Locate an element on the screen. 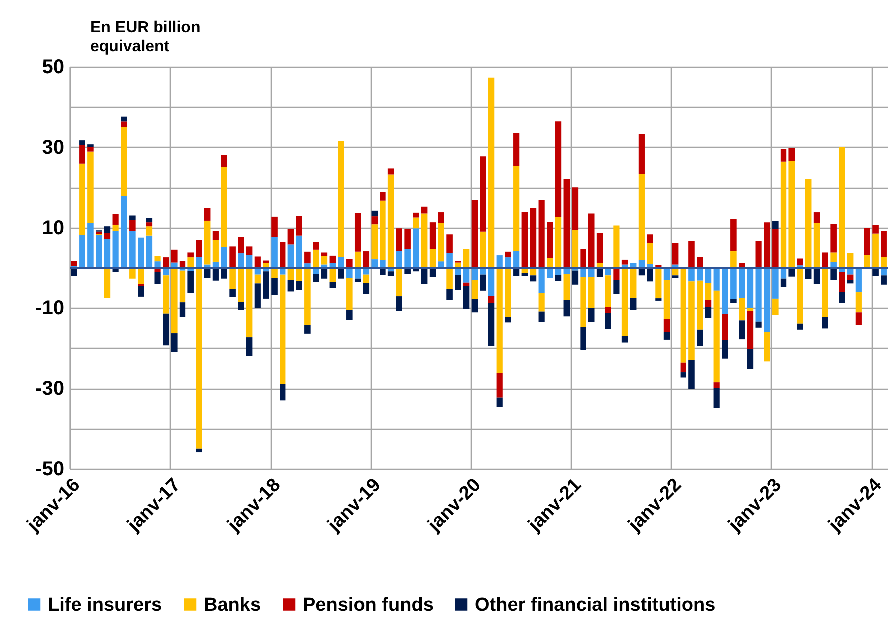 This screenshot has height=630, width=895. legend-label: Life insurers is located at coordinates (105, 605).